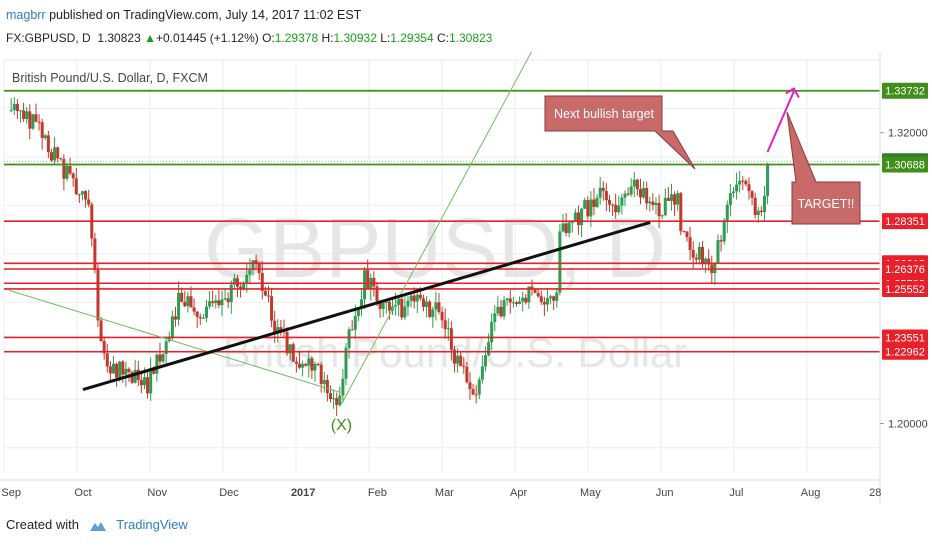 This screenshot has height=550, width=932. Describe the element at coordinates (908, 425) in the screenshot. I see `price-tick-label: 1.20000` at that location.